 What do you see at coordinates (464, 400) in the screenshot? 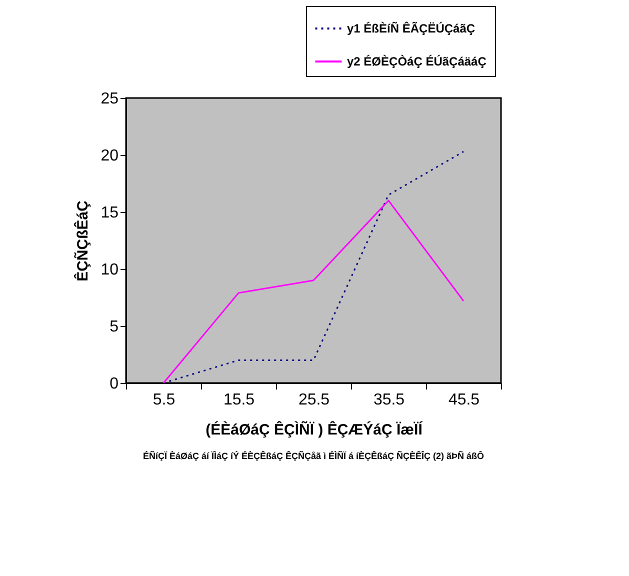
I see `x-tick-label: 45.5` at bounding box center [464, 400].